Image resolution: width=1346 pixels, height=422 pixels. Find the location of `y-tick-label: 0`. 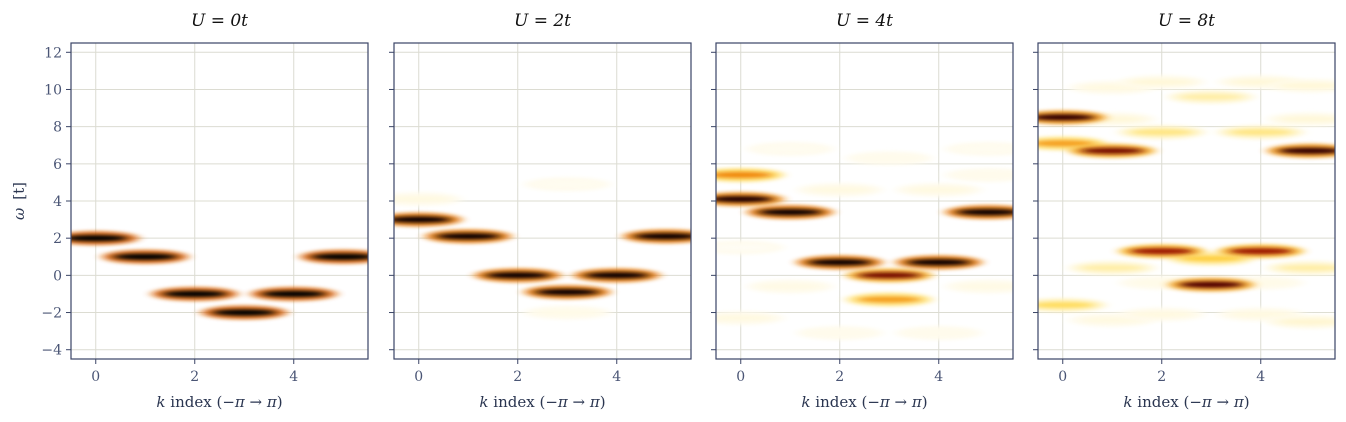

y-tick-label: 0 is located at coordinates (57, 276).